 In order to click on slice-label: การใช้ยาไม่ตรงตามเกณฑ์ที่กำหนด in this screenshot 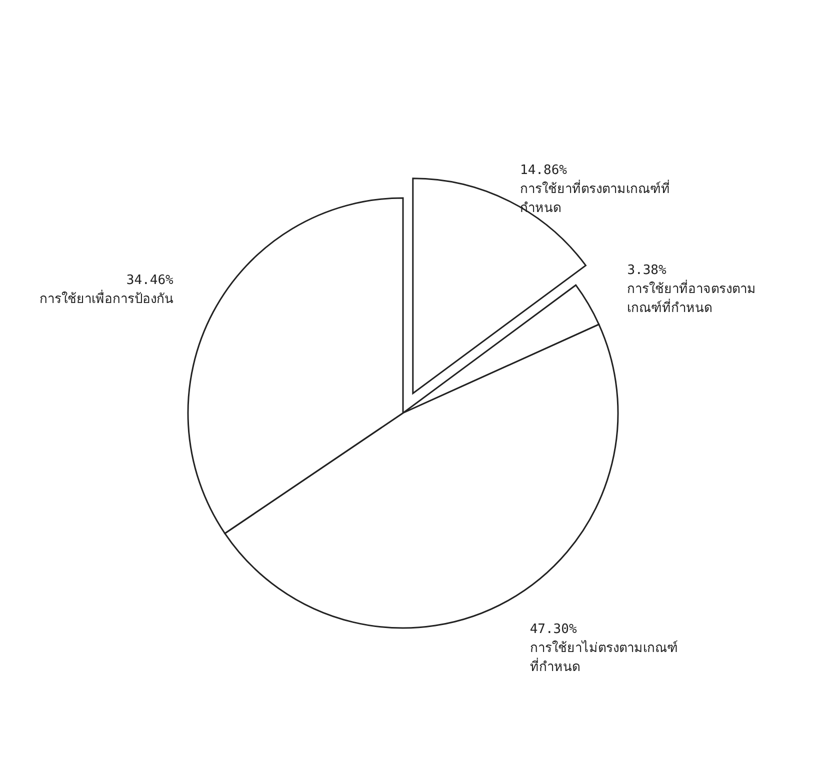, I will do `click(604, 658)`.